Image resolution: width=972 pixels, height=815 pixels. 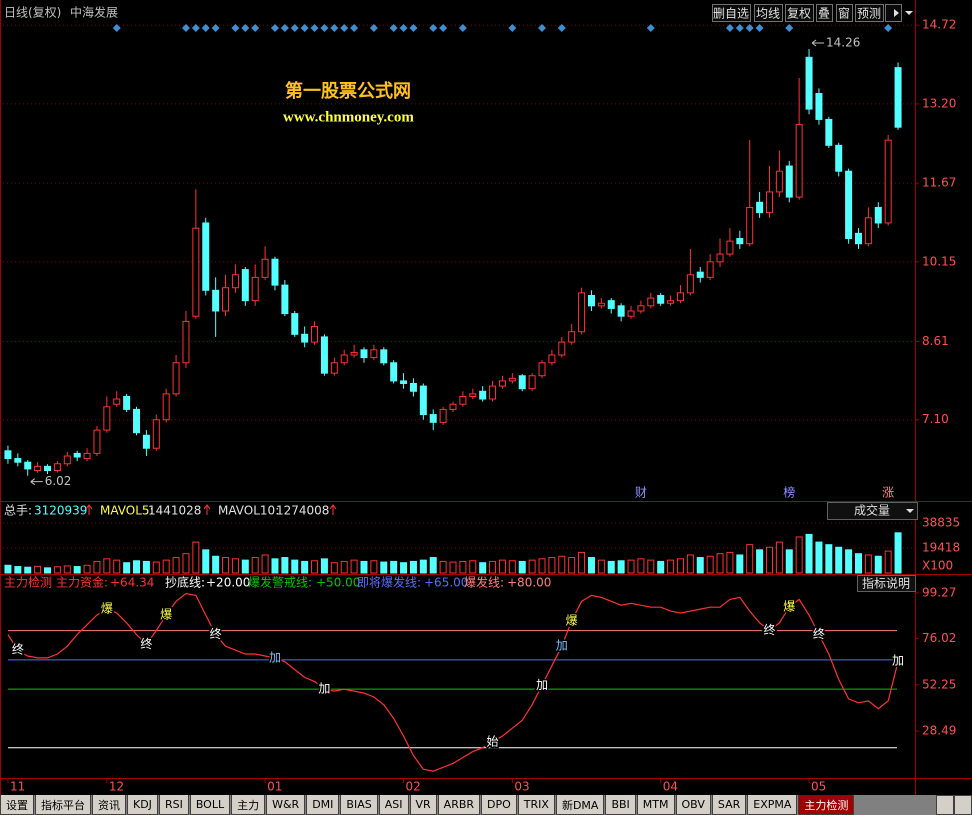 I want to click on tab: 资讯, so click(x=109, y=805).